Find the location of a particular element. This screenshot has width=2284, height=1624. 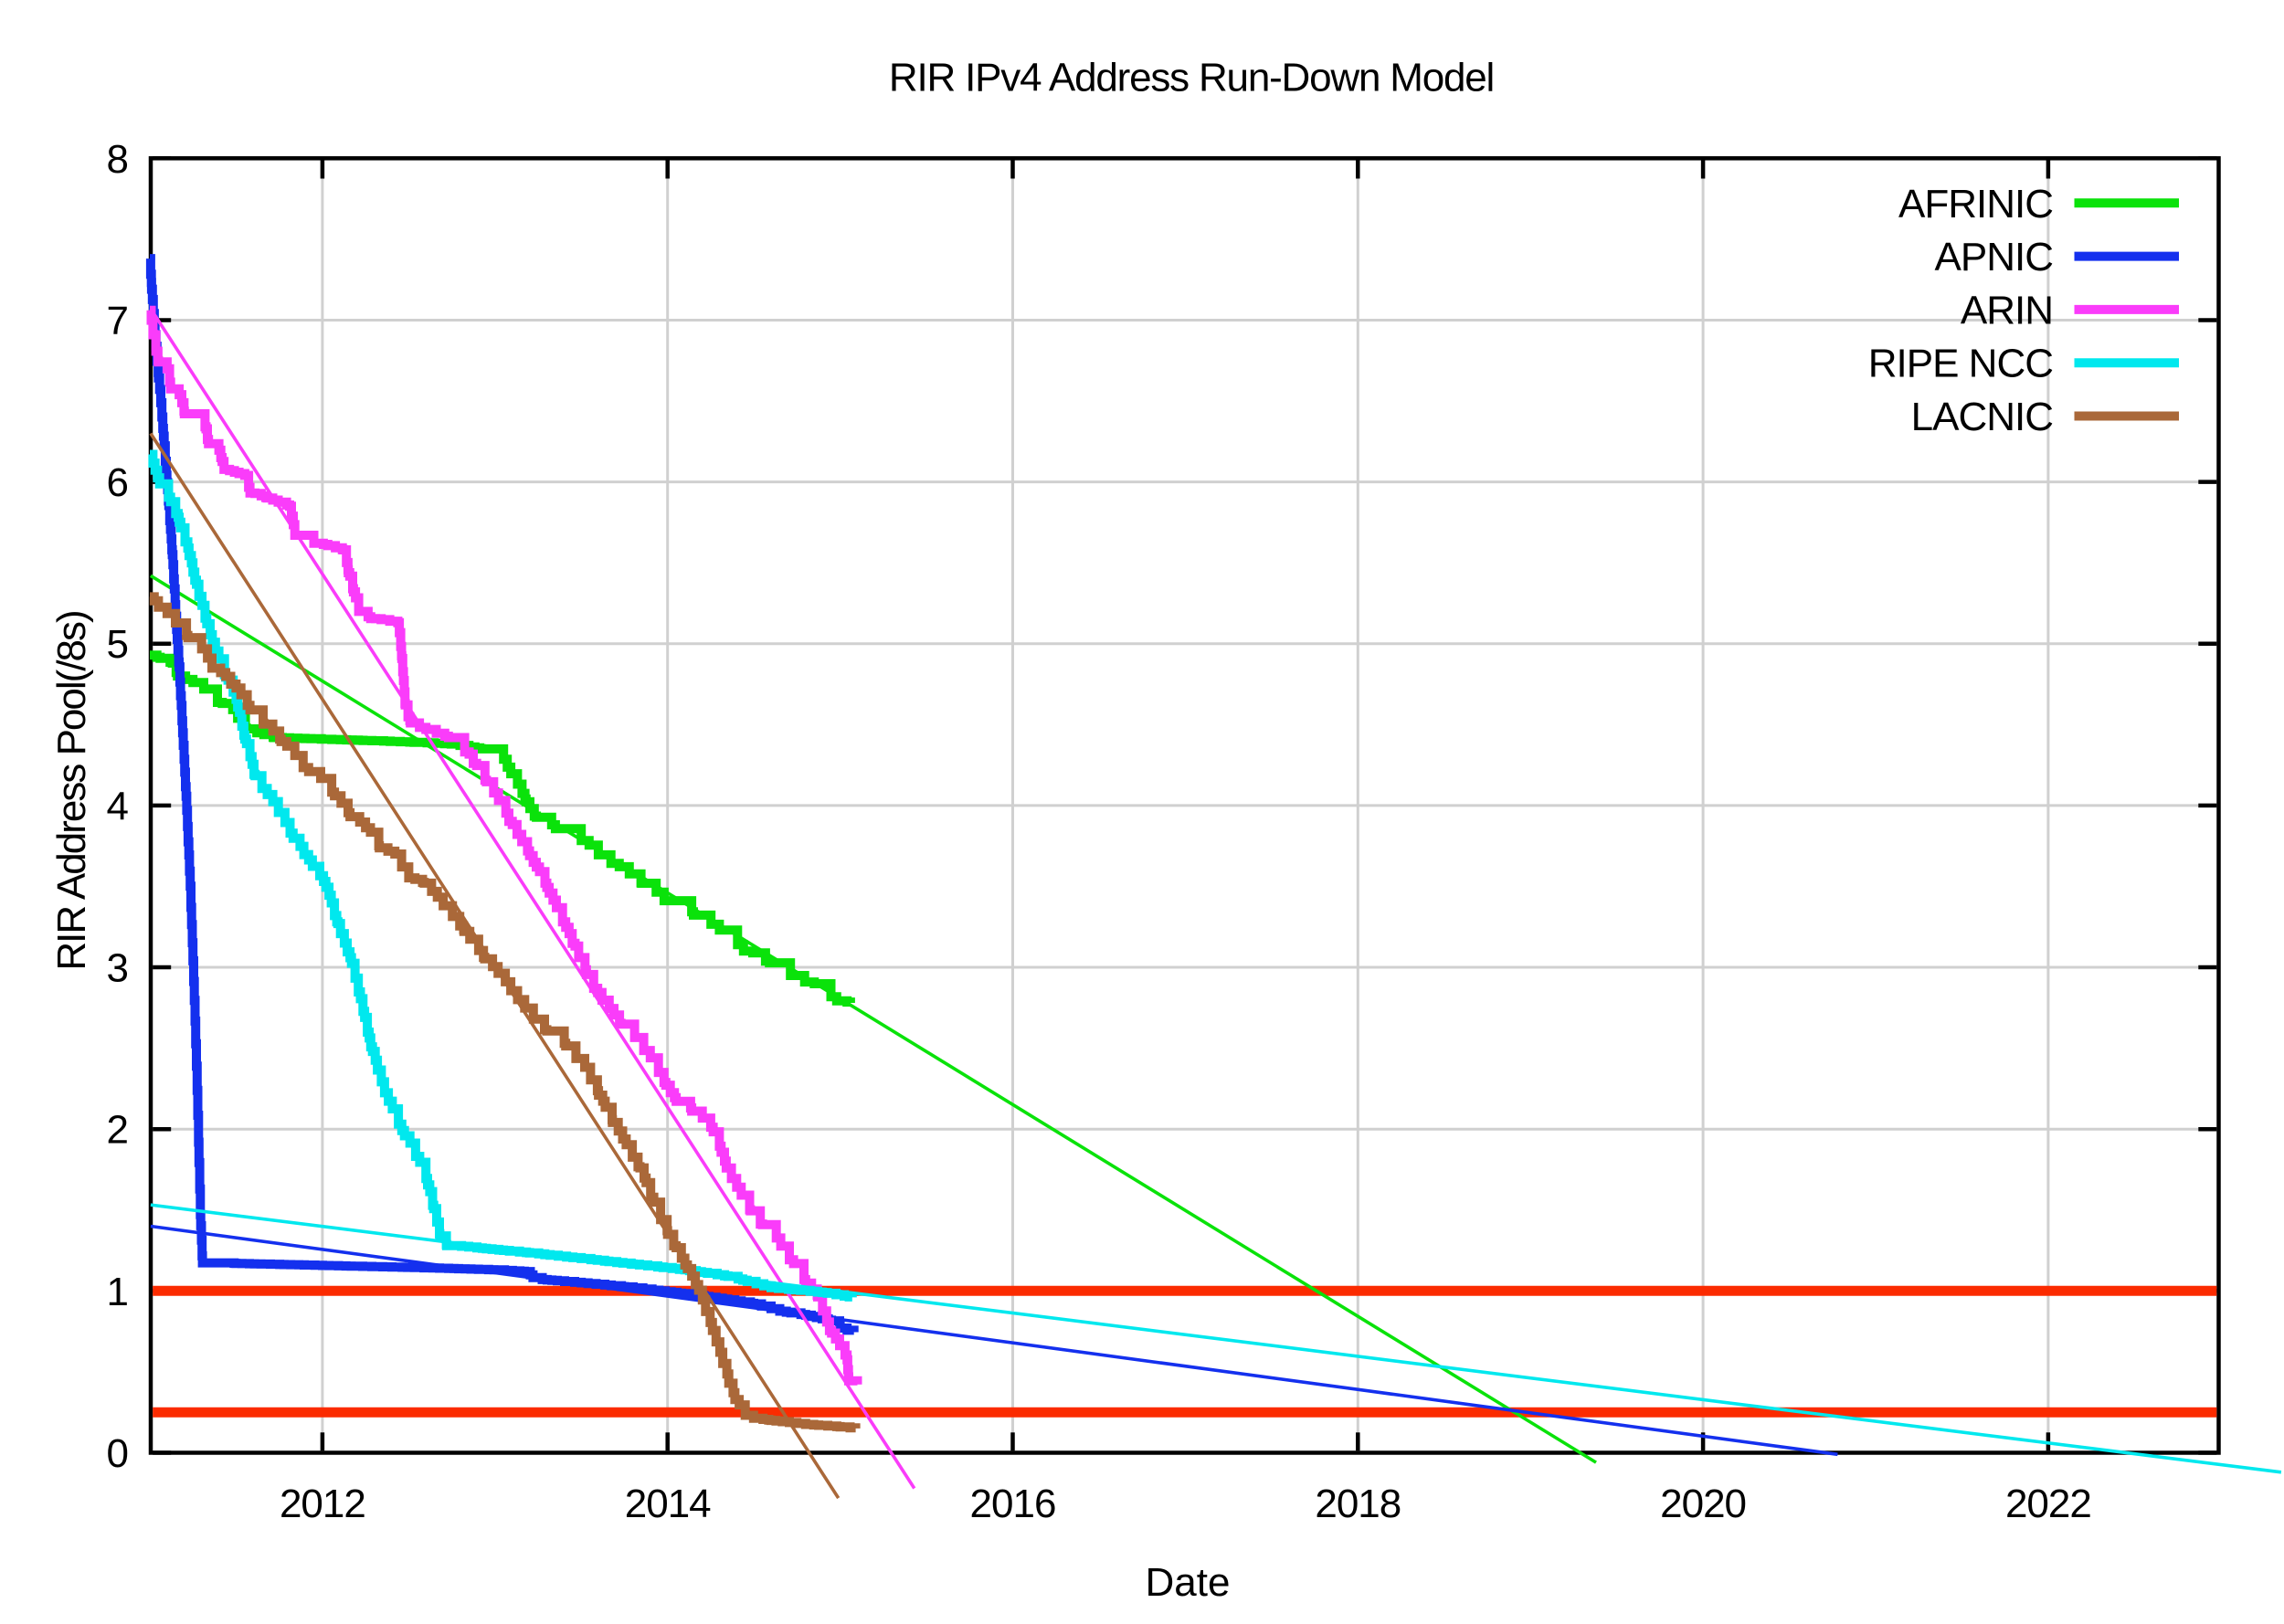

svg-text: ARIN is located at coordinates (2007, 310).